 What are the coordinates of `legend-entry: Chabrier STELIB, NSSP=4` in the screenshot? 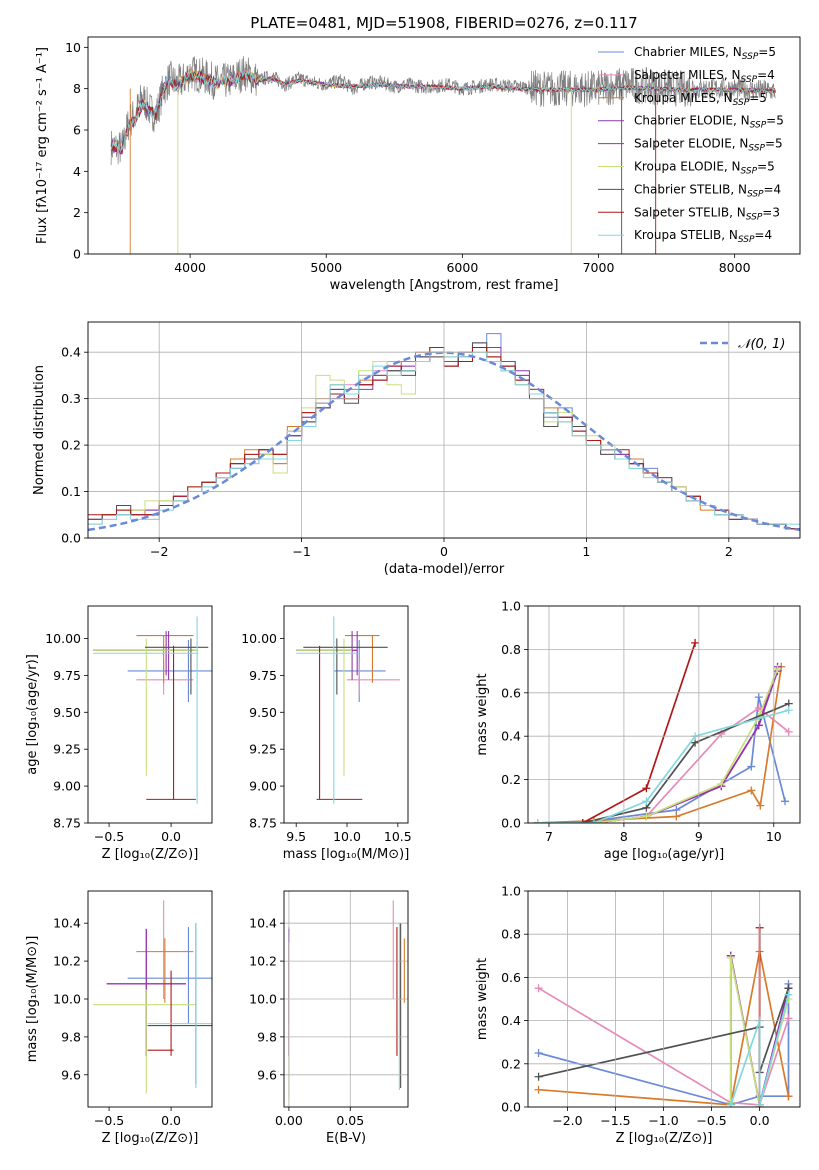 It's located at (707, 190).